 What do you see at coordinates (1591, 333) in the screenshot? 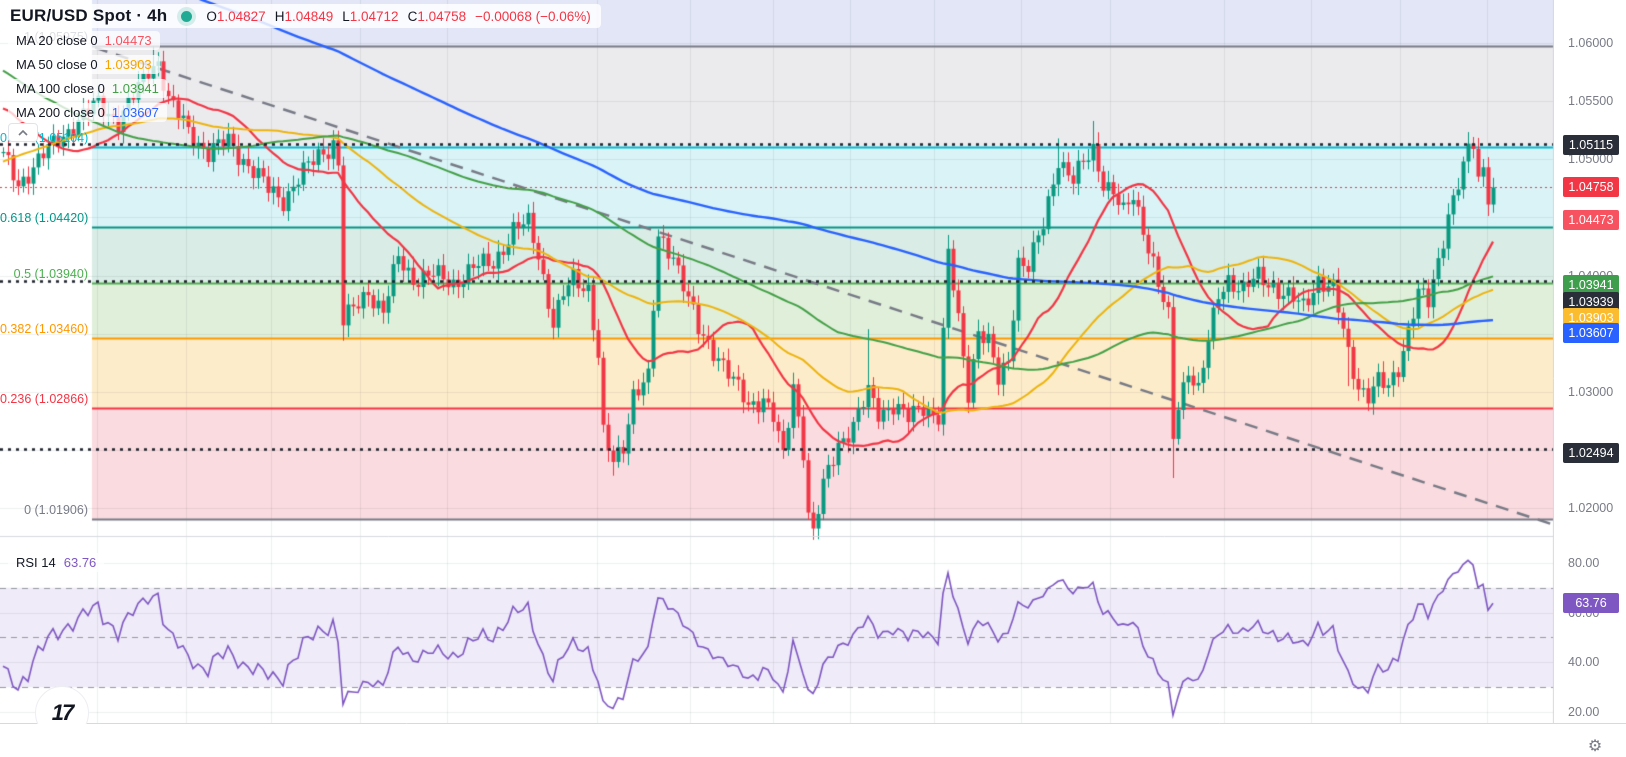
I see `price-badge: 1.03607` at bounding box center [1591, 333].